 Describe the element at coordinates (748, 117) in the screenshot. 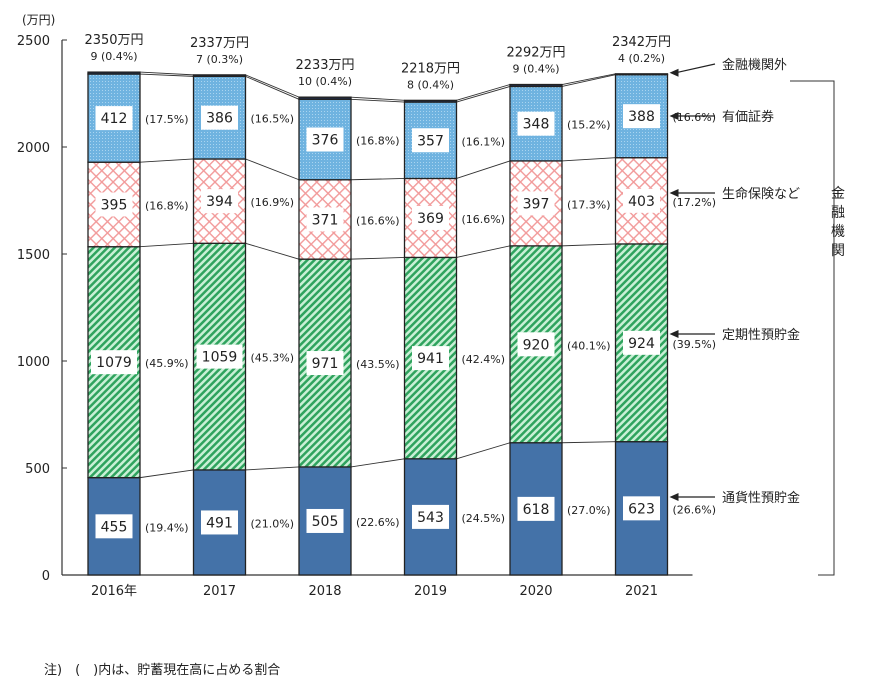

I see `legend-label: 有価証券` at that location.